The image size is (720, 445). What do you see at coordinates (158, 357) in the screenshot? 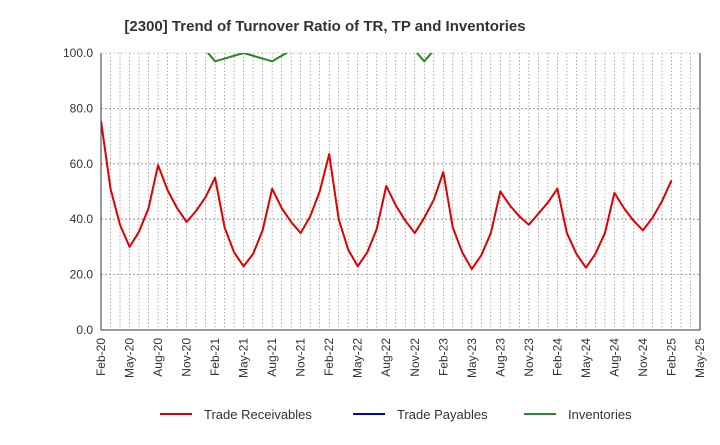
I see `x-tick-label: Aug-20` at bounding box center [158, 357].